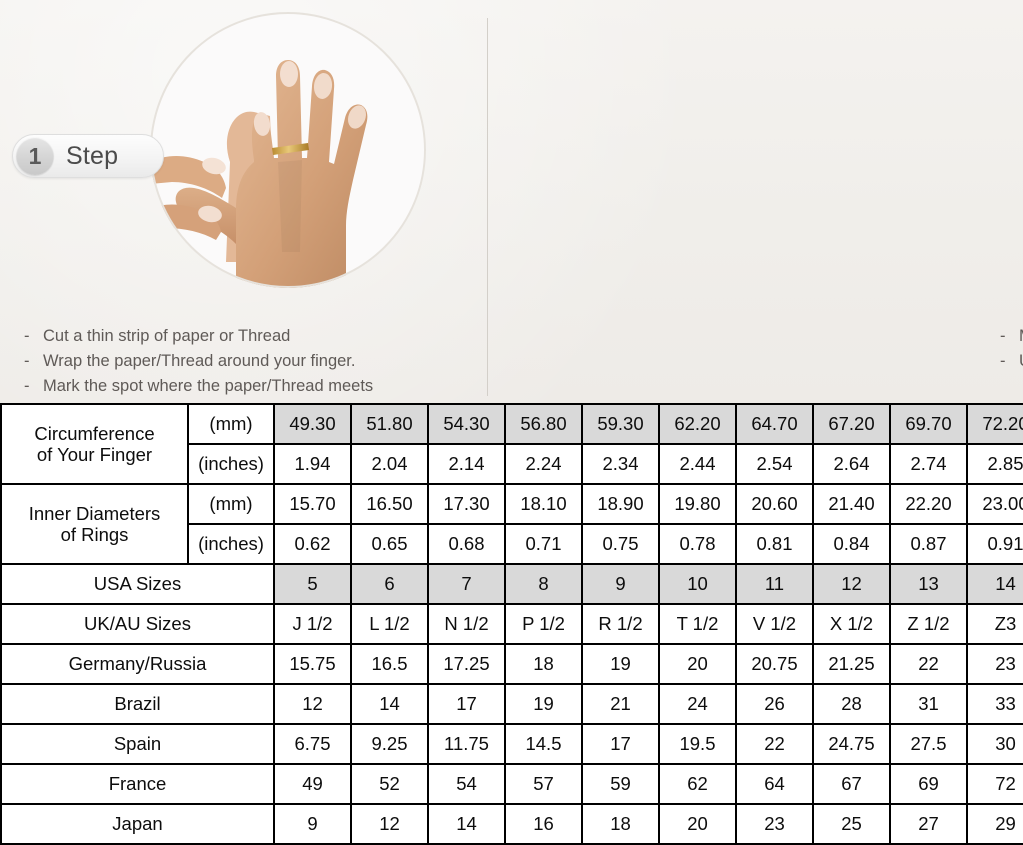 The height and width of the screenshot is (845, 1023). I want to click on cell: X 1/2, so click(851, 624).